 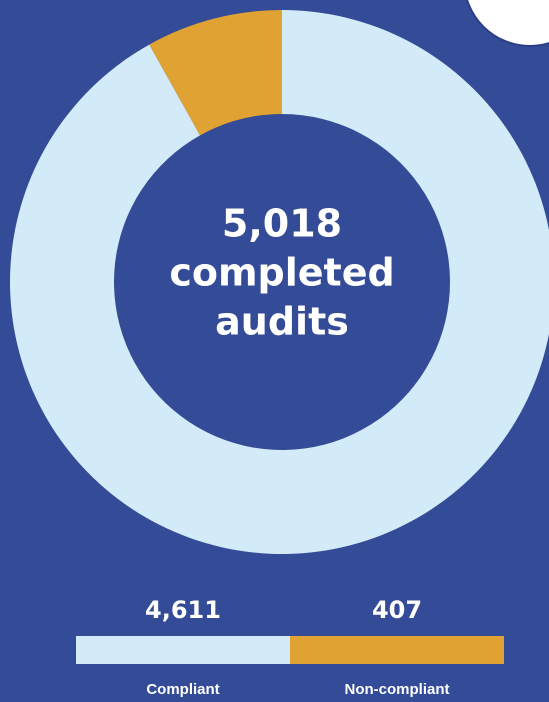 I want to click on corner-decoration, so click(x=507, y=23).